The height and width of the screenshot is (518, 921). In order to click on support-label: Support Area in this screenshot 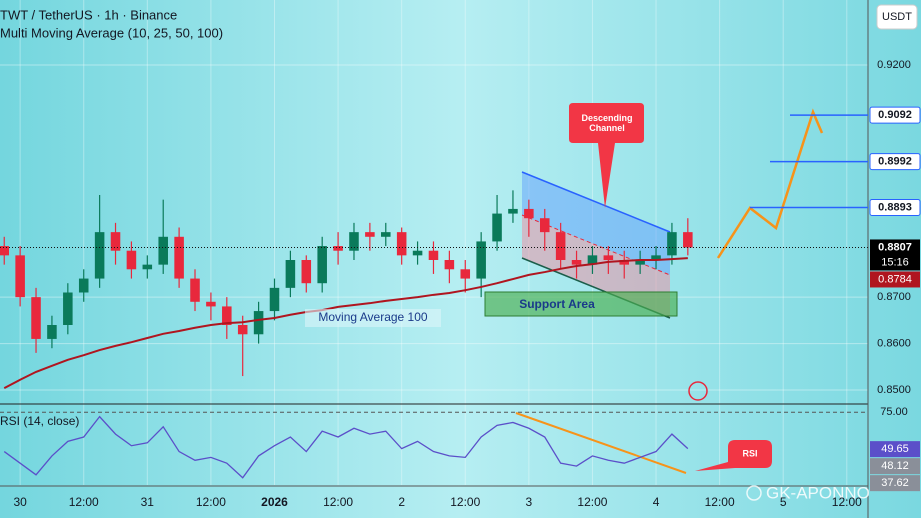, I will do `click(557, 304)`.